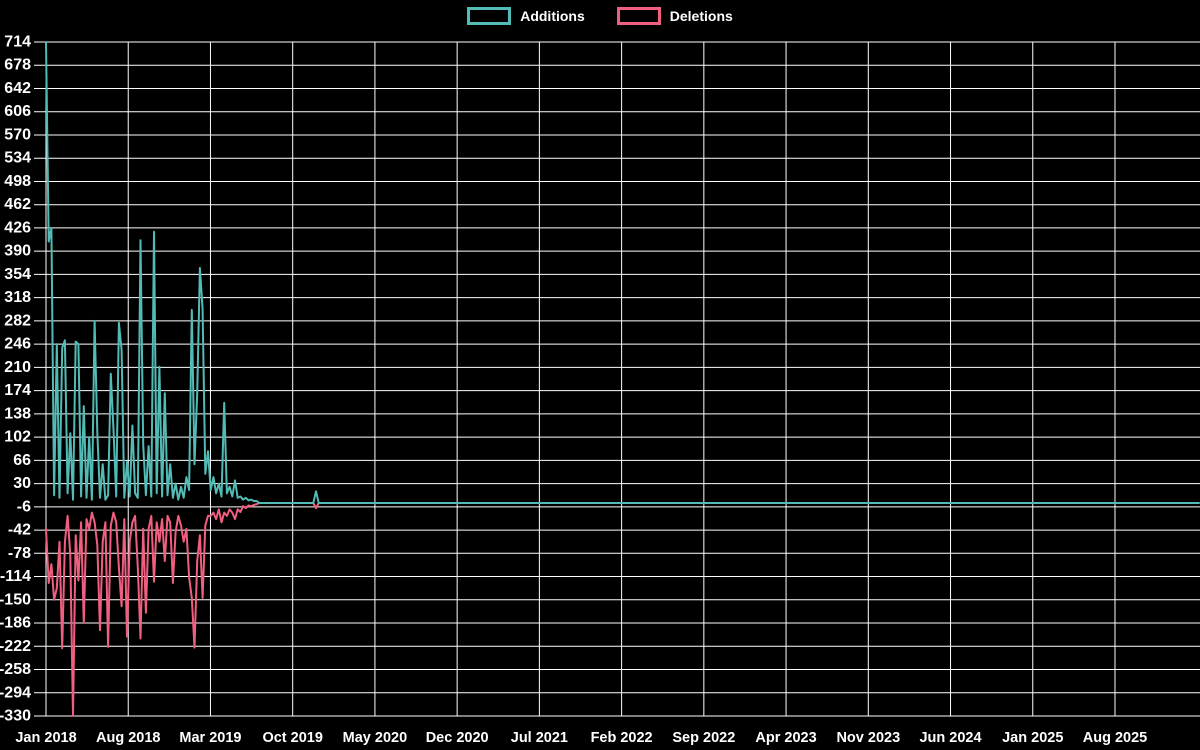 This screenshot has height=750, width=1200. What do you see at coordinates (19, 530) in the screenshot?
I see `y-axis-label: -42` at bounding box center [19, 530].